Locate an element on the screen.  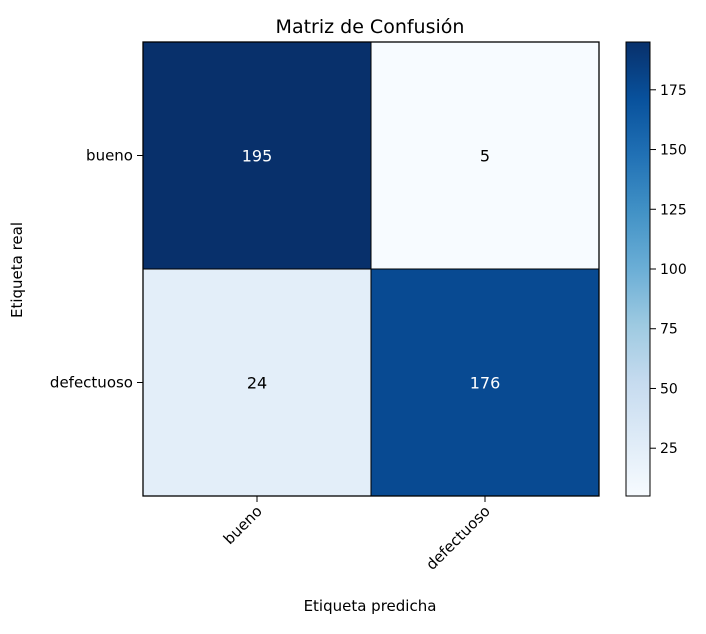
x-tick-label: defectuoso is located at coordinates (457, 537).